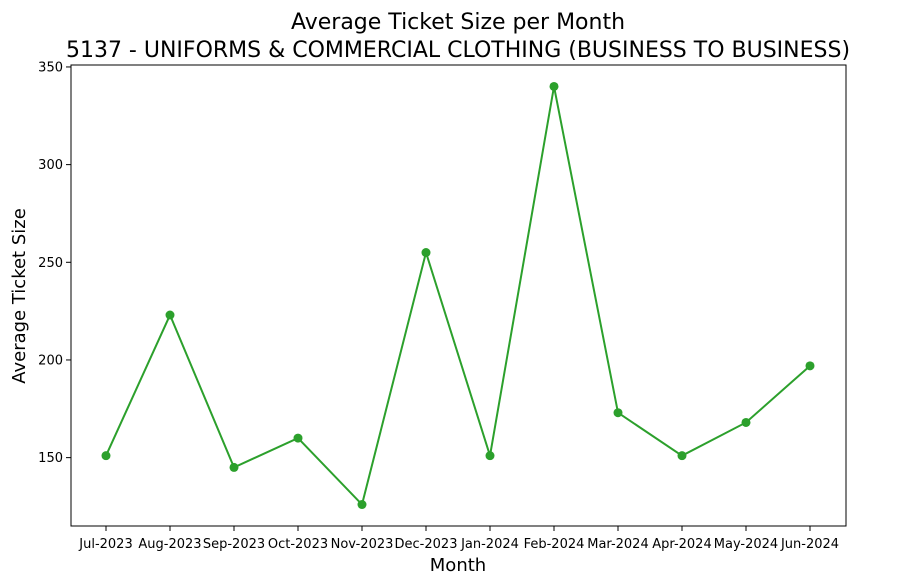 Image resolution: width=914 pixels, height=585 pixels. Describe the element at coordinates (617, 544) in the screenshot. I see `x-tick-label: Mar-2024` at that location.